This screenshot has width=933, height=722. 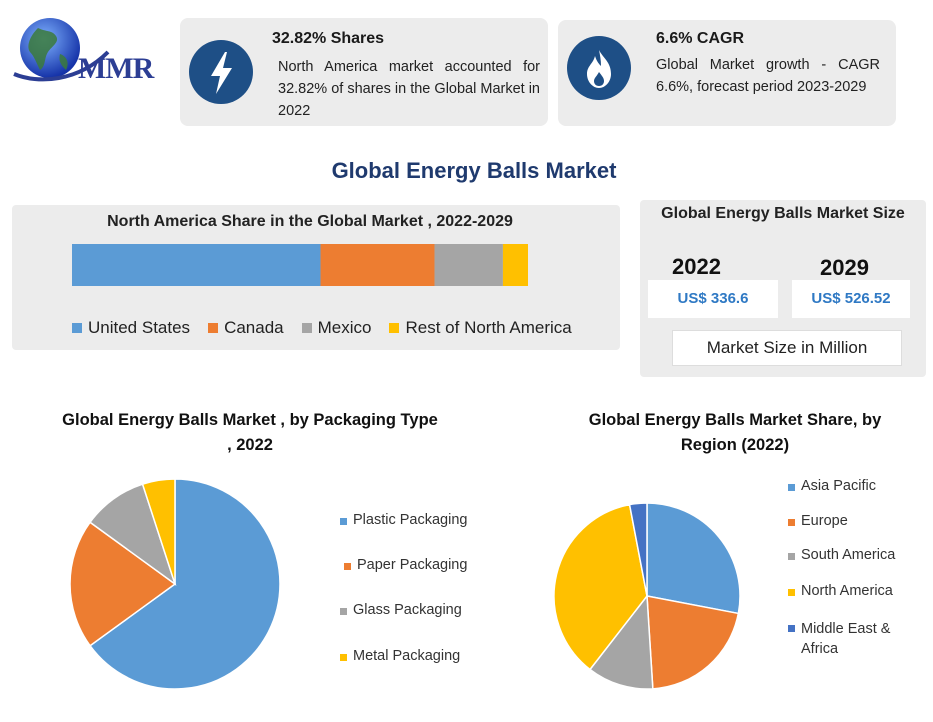 I want to click on legend-item: Asia Pacific, so click(x=832, y=486).